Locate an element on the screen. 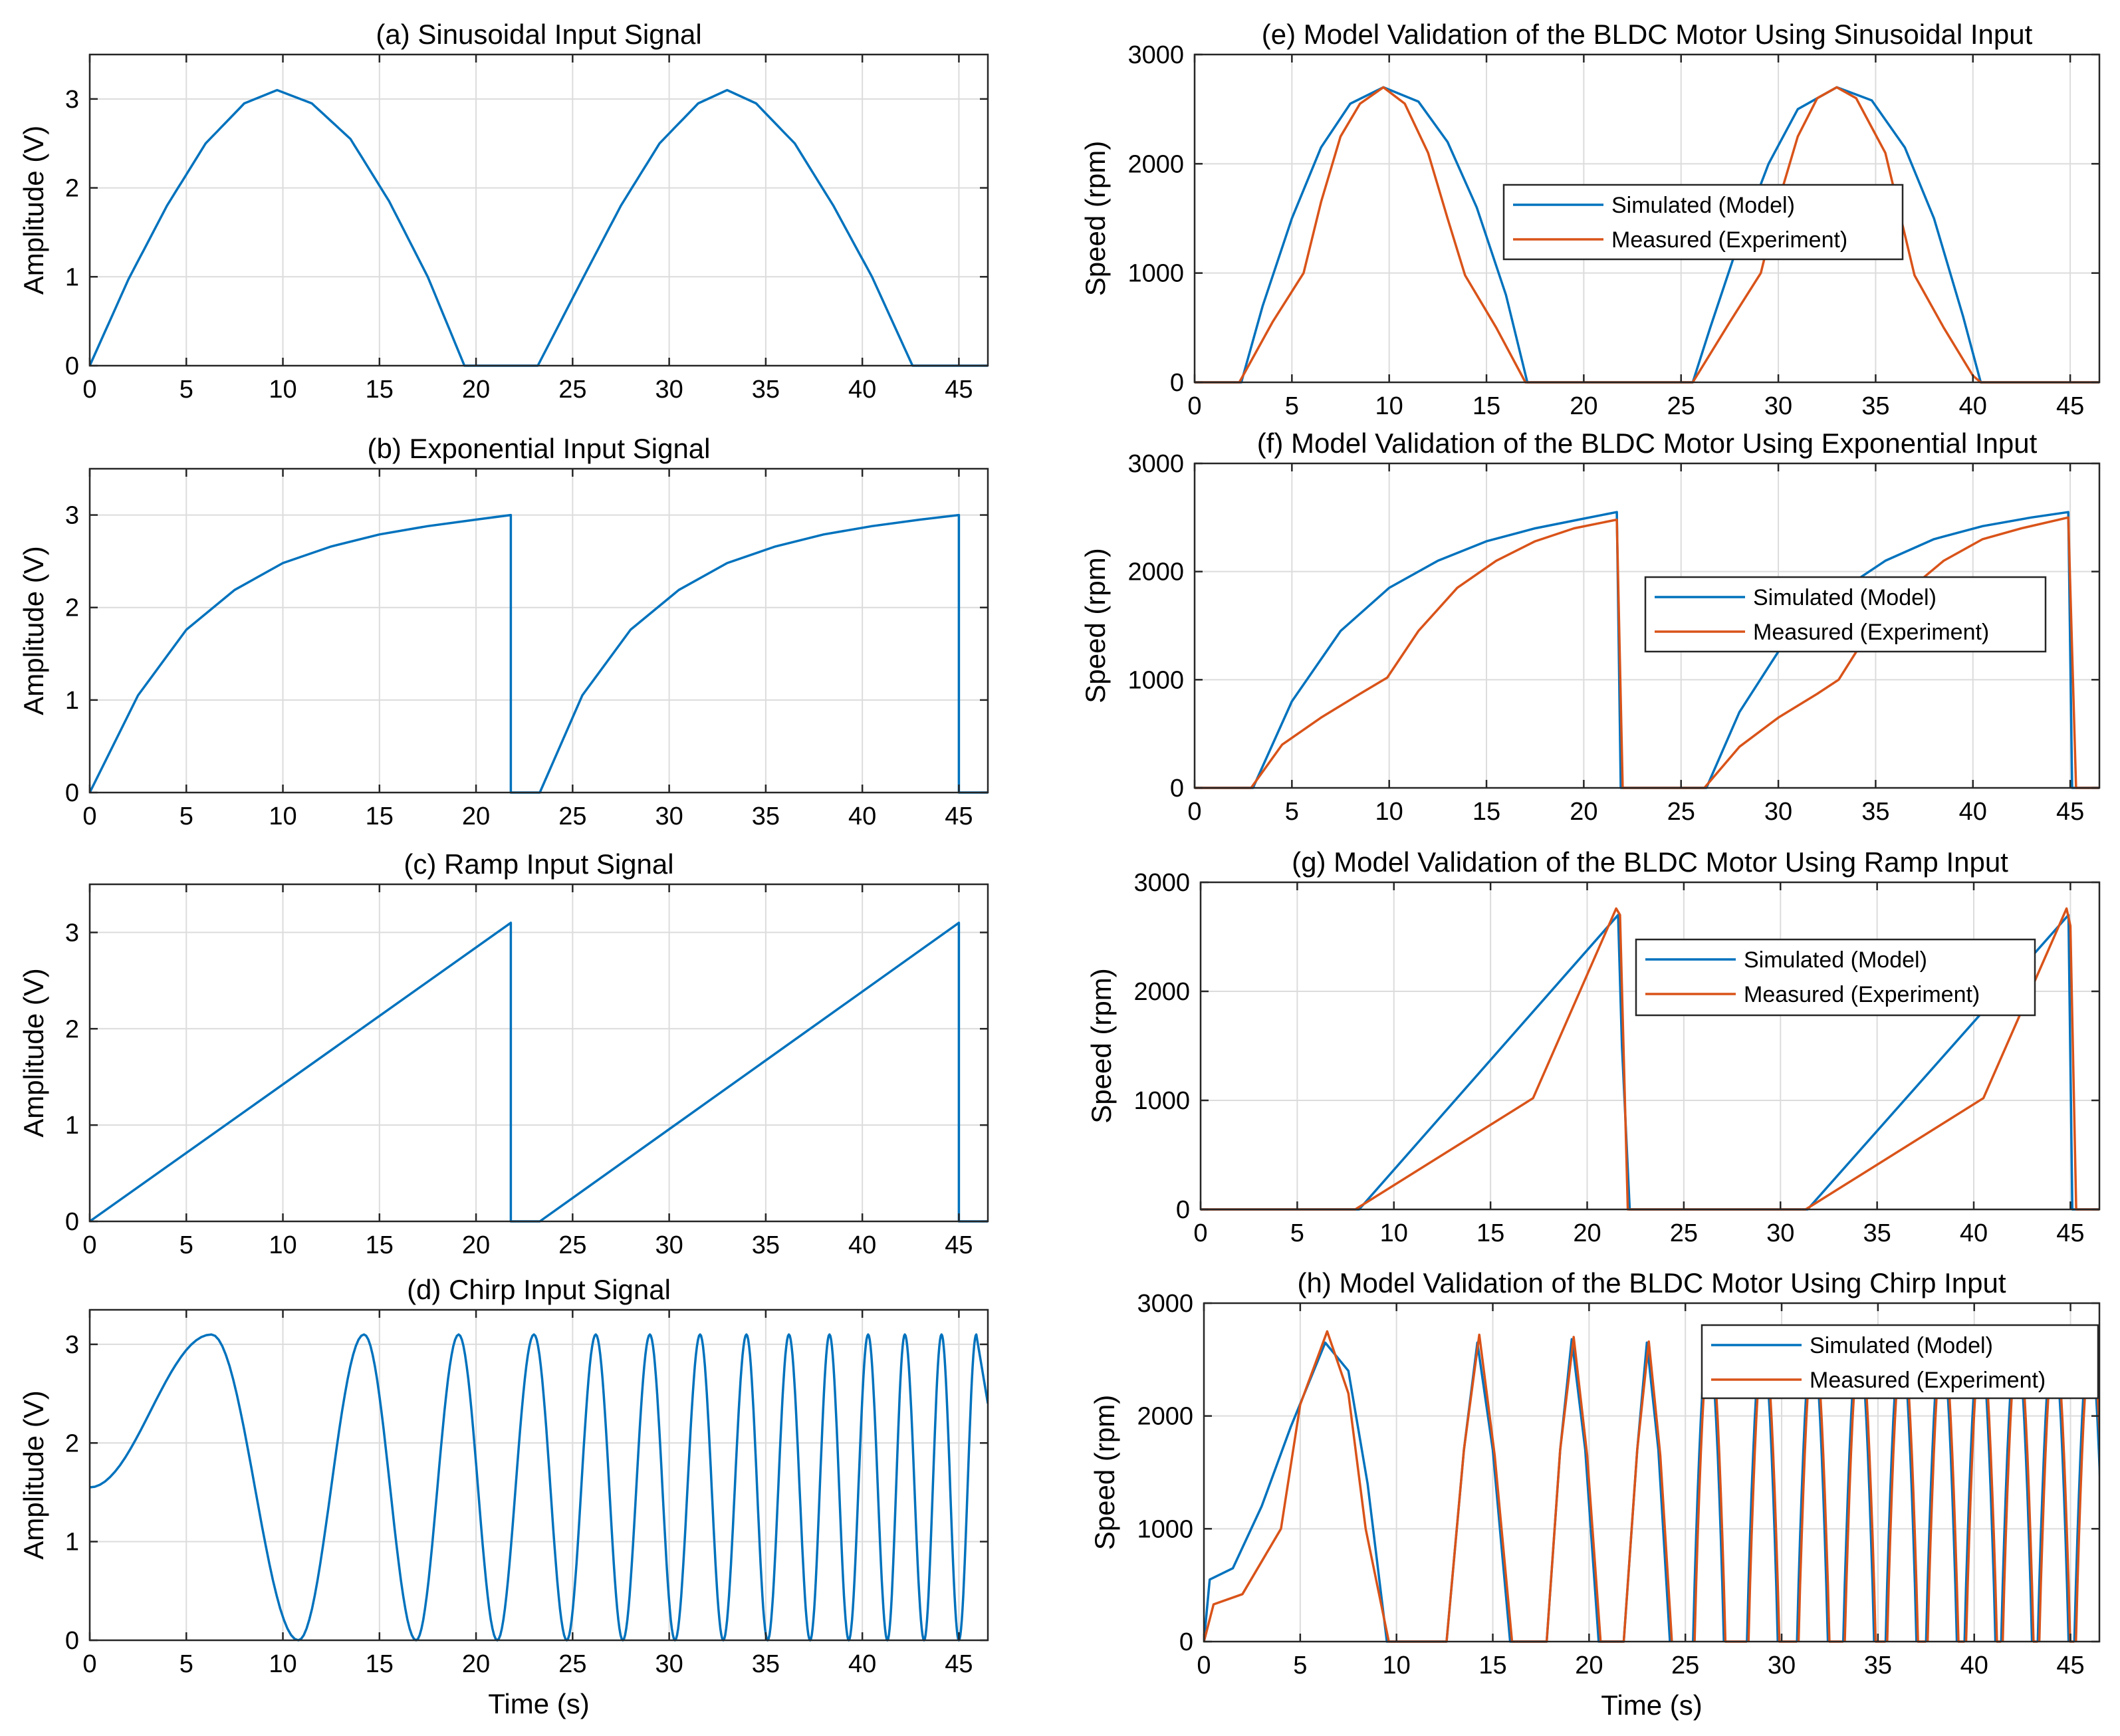 This screenshot has width=2120, height=1736. series-line-simulated is located at coordinates (1437, 1490).